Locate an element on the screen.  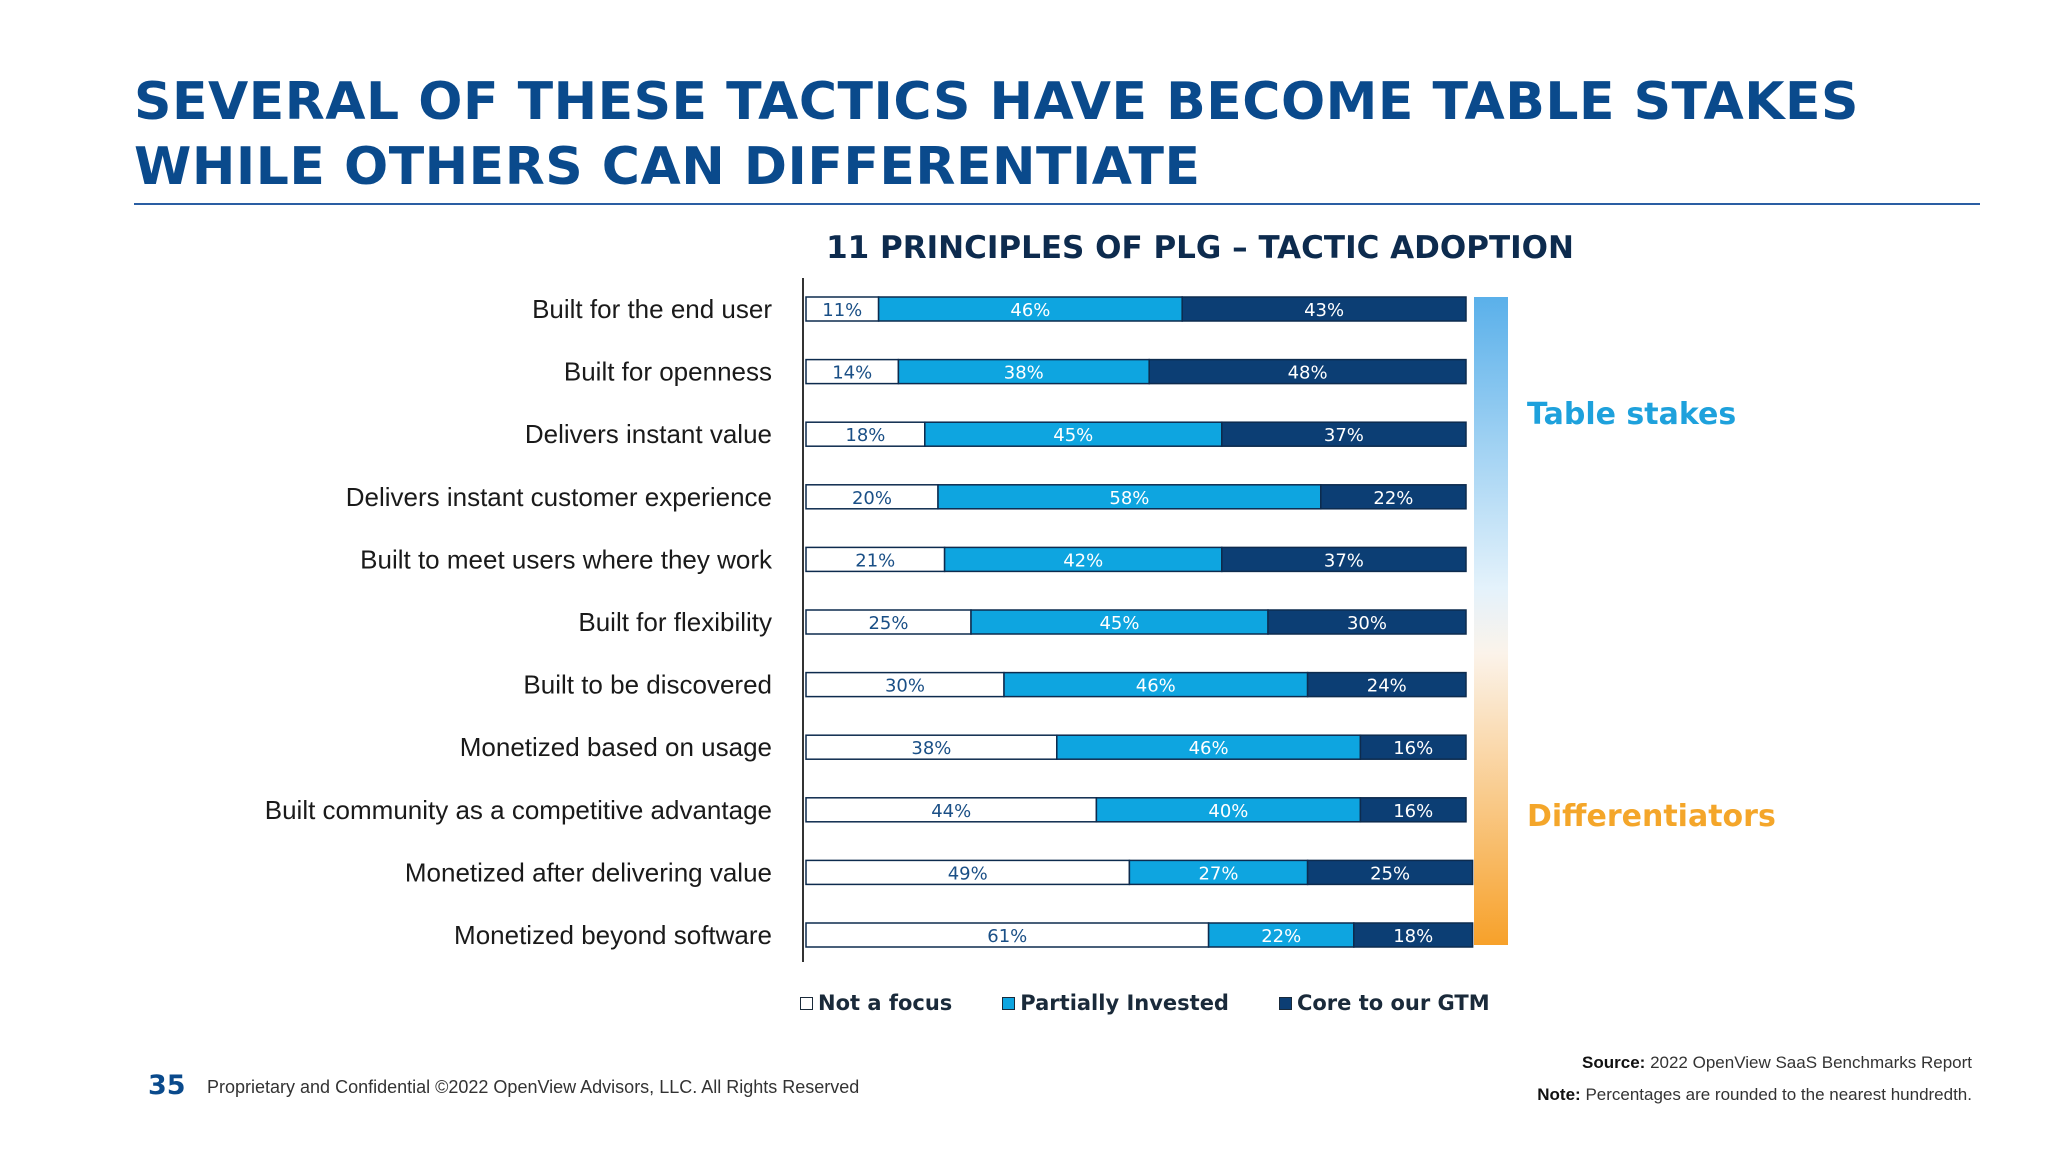
source-label: Source: is located at coordinates (1614, 1062).